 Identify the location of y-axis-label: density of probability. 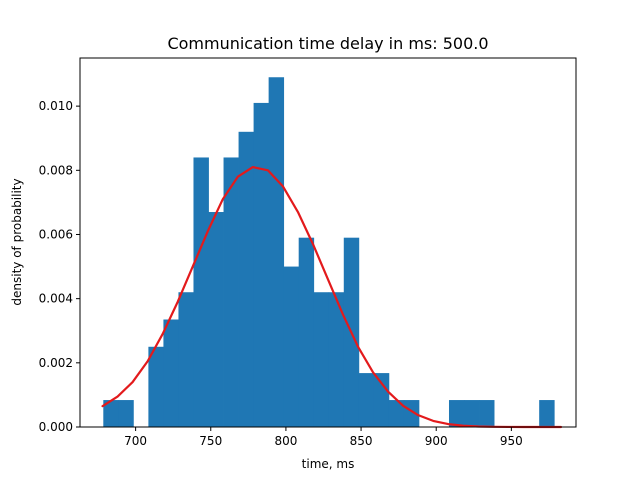
(17, 241).